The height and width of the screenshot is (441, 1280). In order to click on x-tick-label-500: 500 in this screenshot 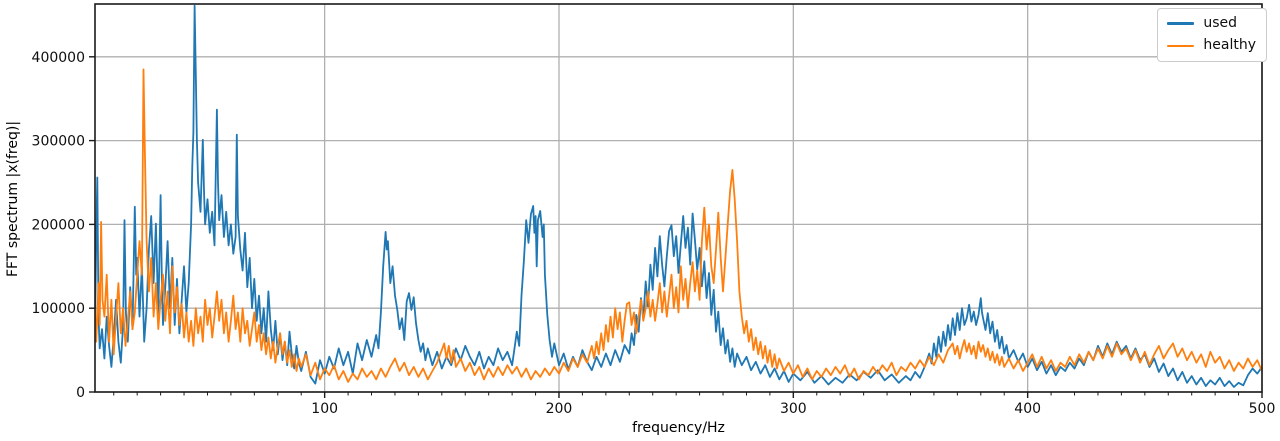, I will do `click(1262, 409)`.